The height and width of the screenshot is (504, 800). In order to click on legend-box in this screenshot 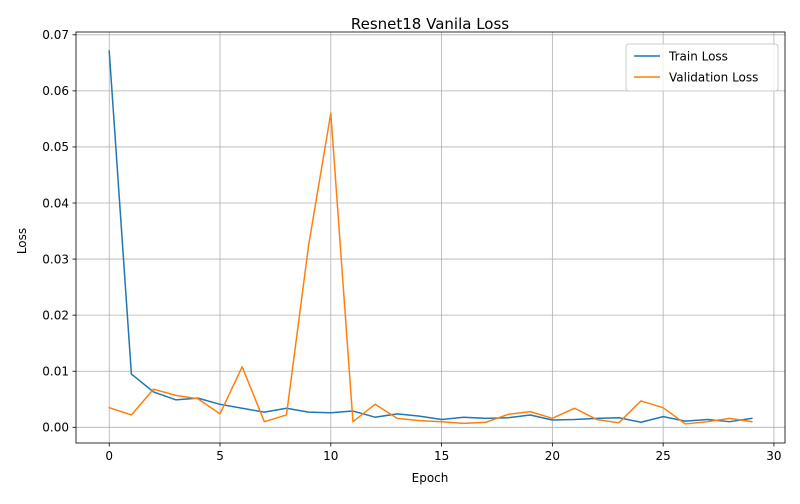, I will do `click(702, 67)`.